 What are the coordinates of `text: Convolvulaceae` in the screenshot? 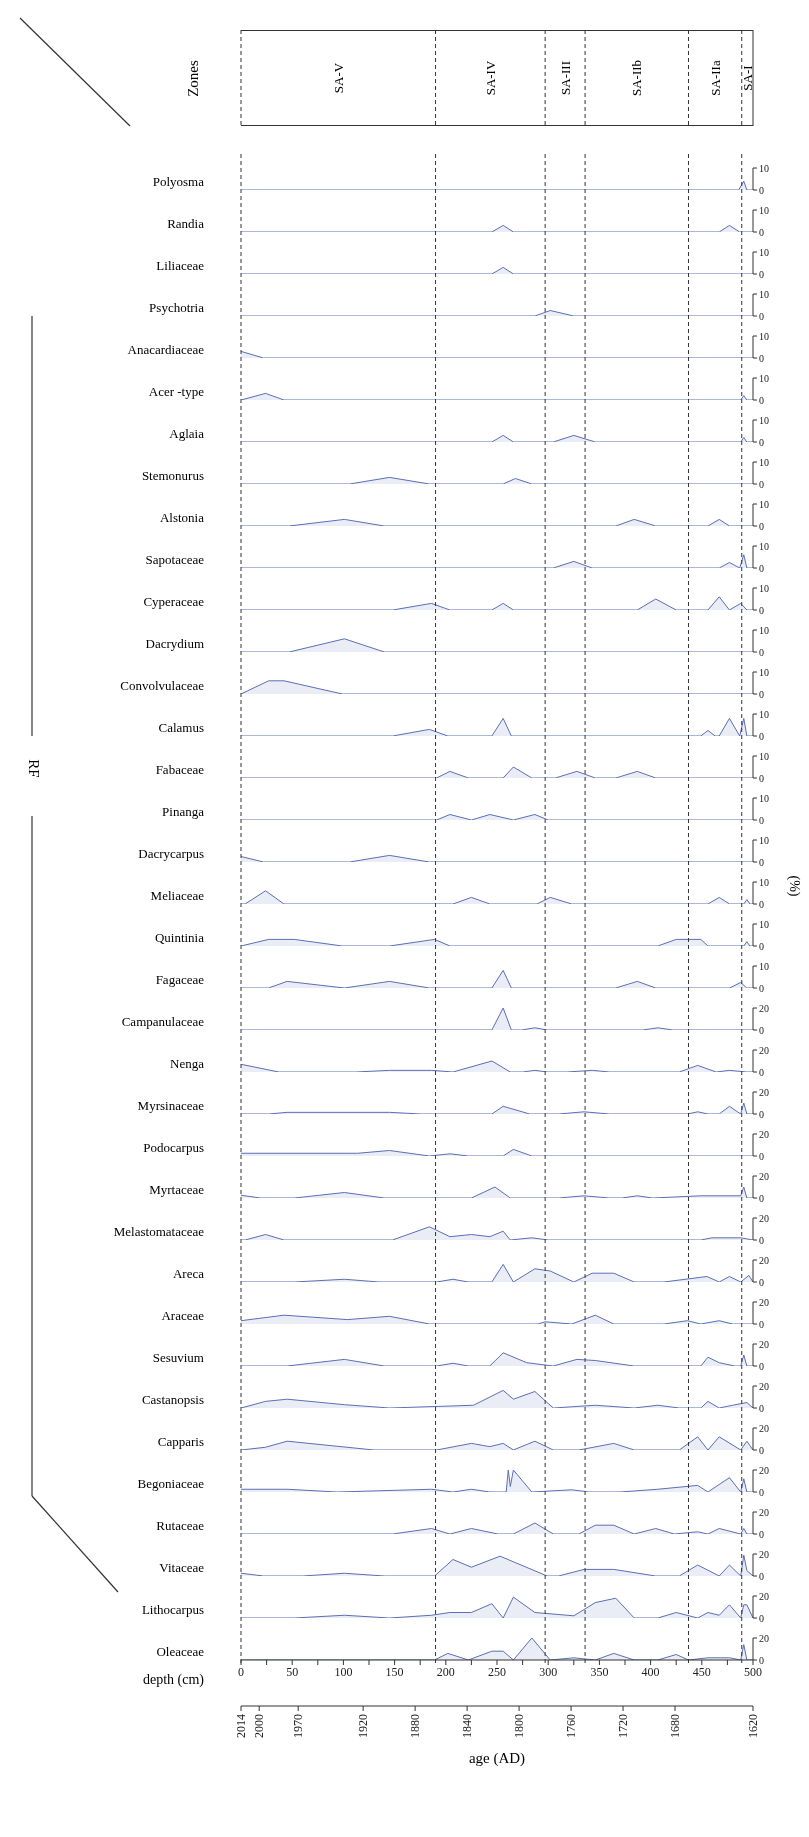 It's located at (162, 686).